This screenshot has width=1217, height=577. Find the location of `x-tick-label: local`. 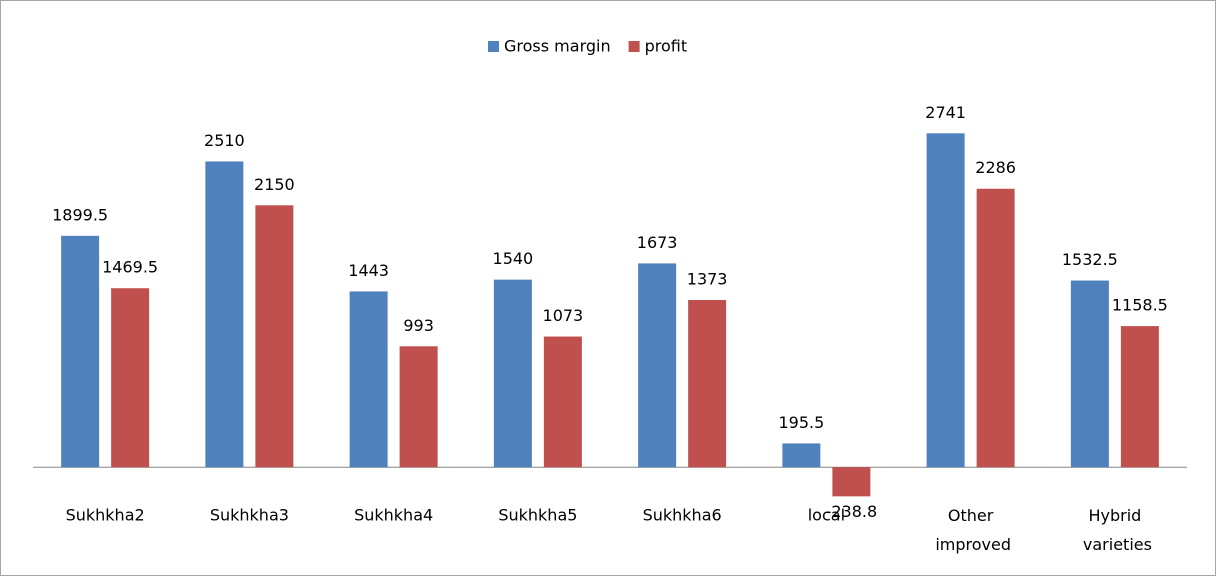

x-tick-label: local is located at coordinates (826, 515).